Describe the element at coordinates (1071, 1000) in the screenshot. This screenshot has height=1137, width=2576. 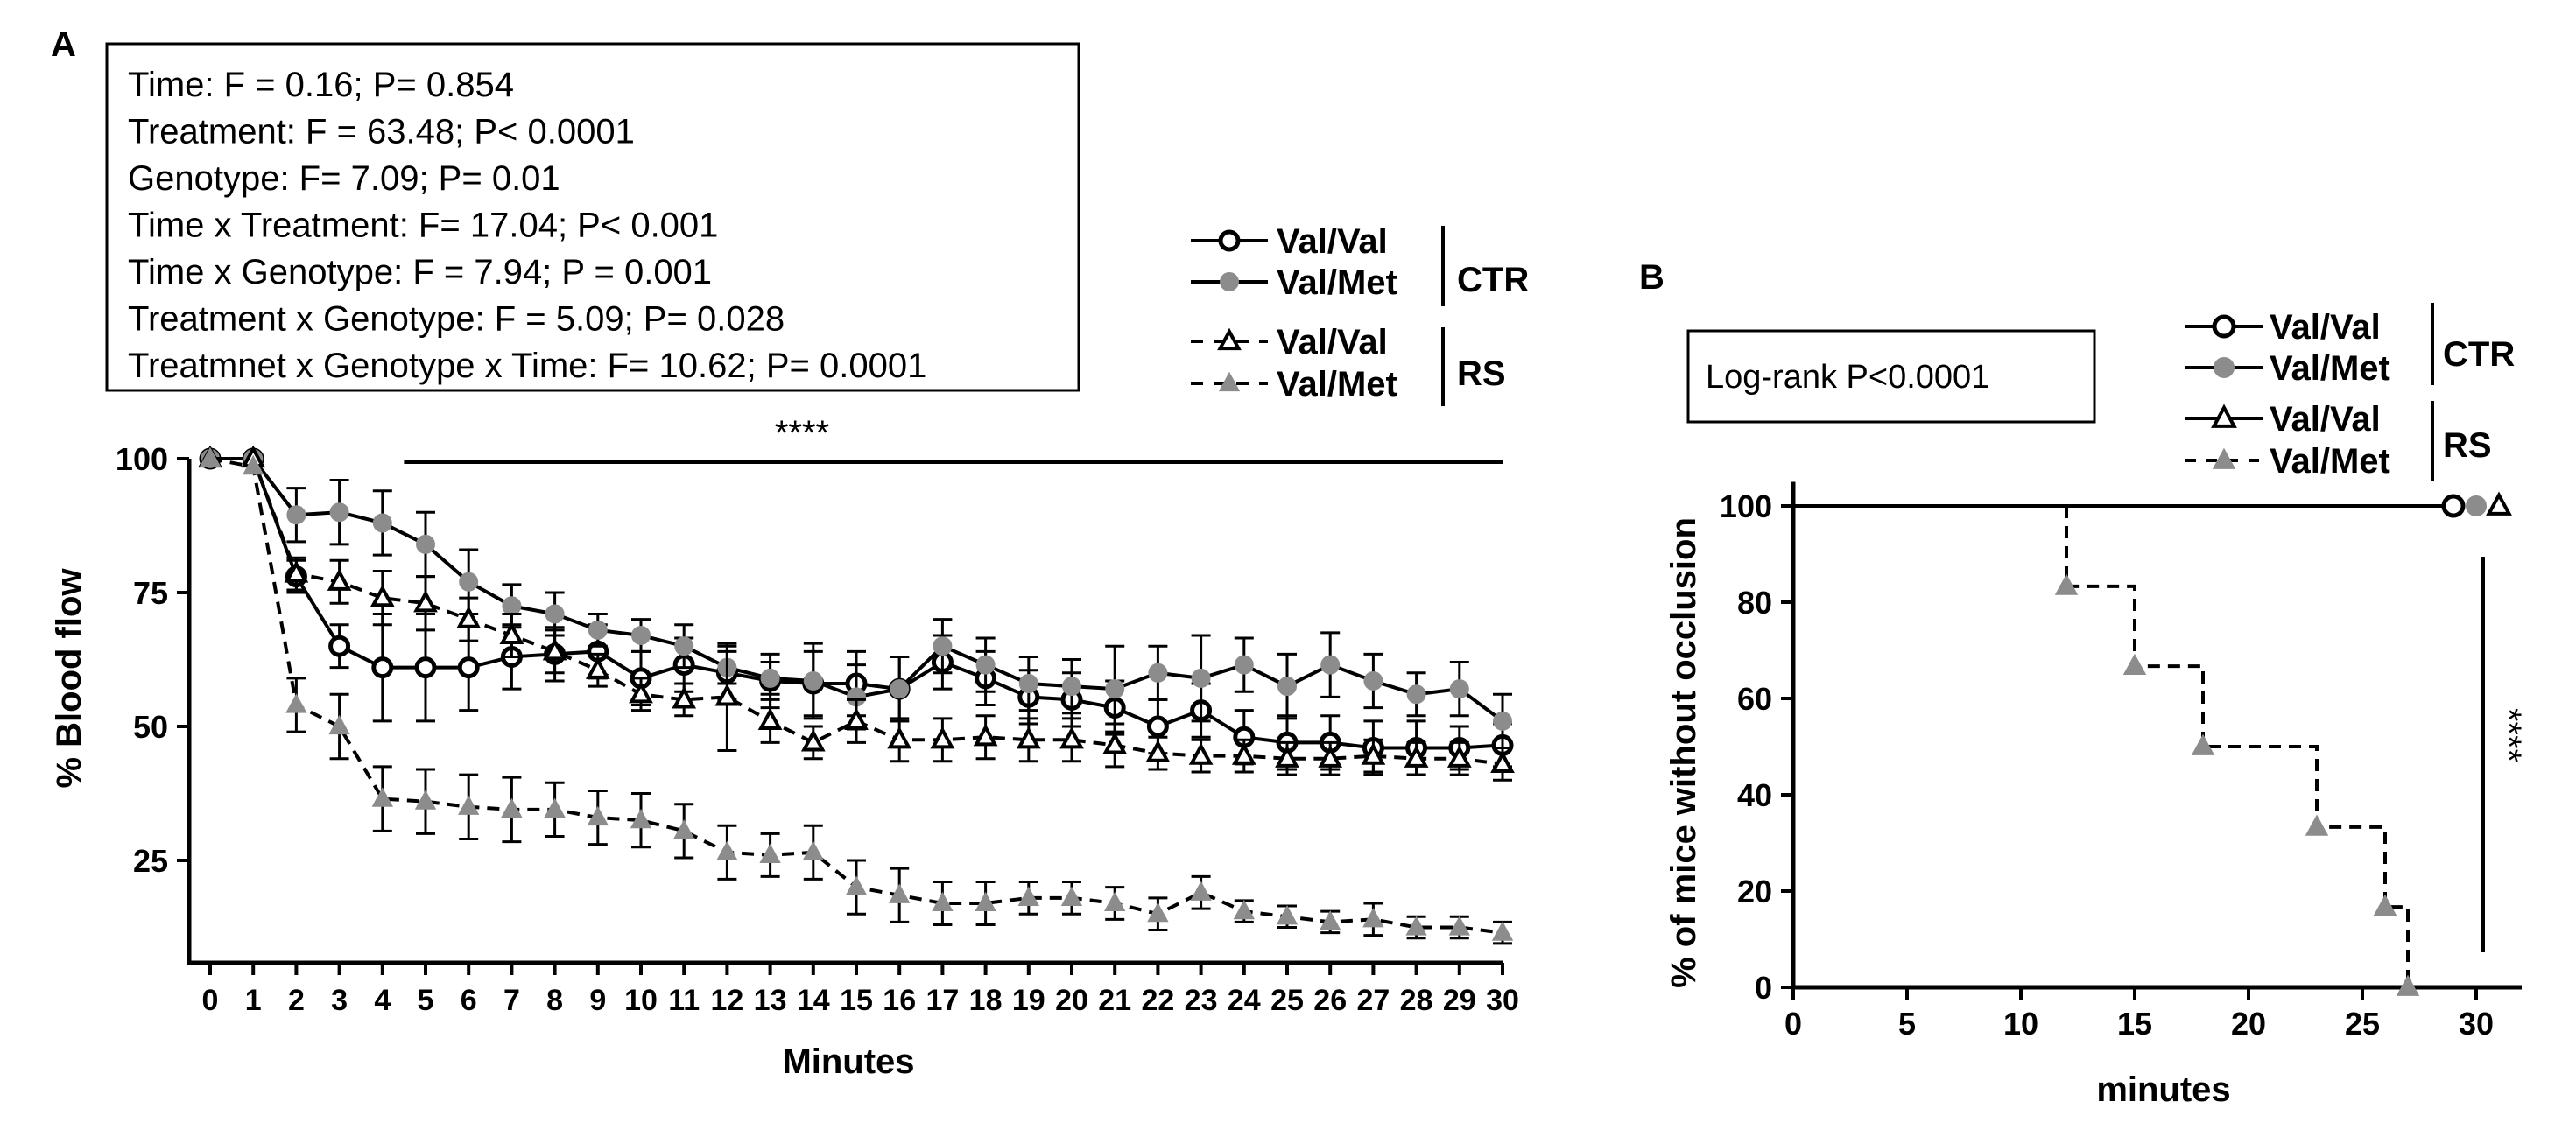
I see `panel-a-xtick-label: 20` at that location.